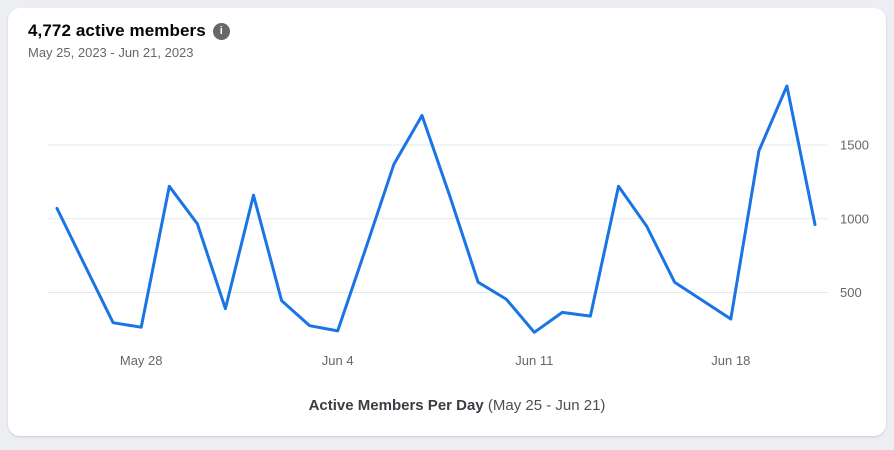 Image resolution: width=894 pixels, height=450 pixels. I want to click on x-tick-label-may-28: May 28, so click(141, 360).